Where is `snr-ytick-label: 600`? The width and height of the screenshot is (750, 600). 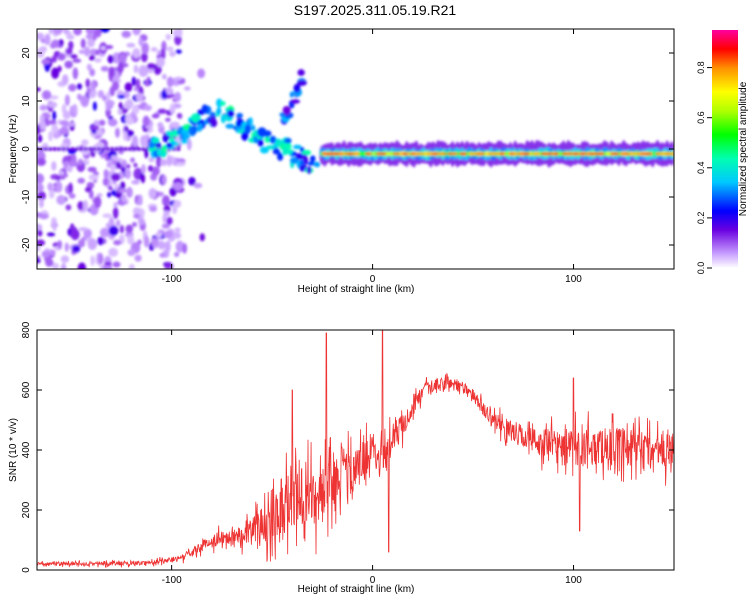 snr-ytick-label: 600 is located at coordinates (26, 389).